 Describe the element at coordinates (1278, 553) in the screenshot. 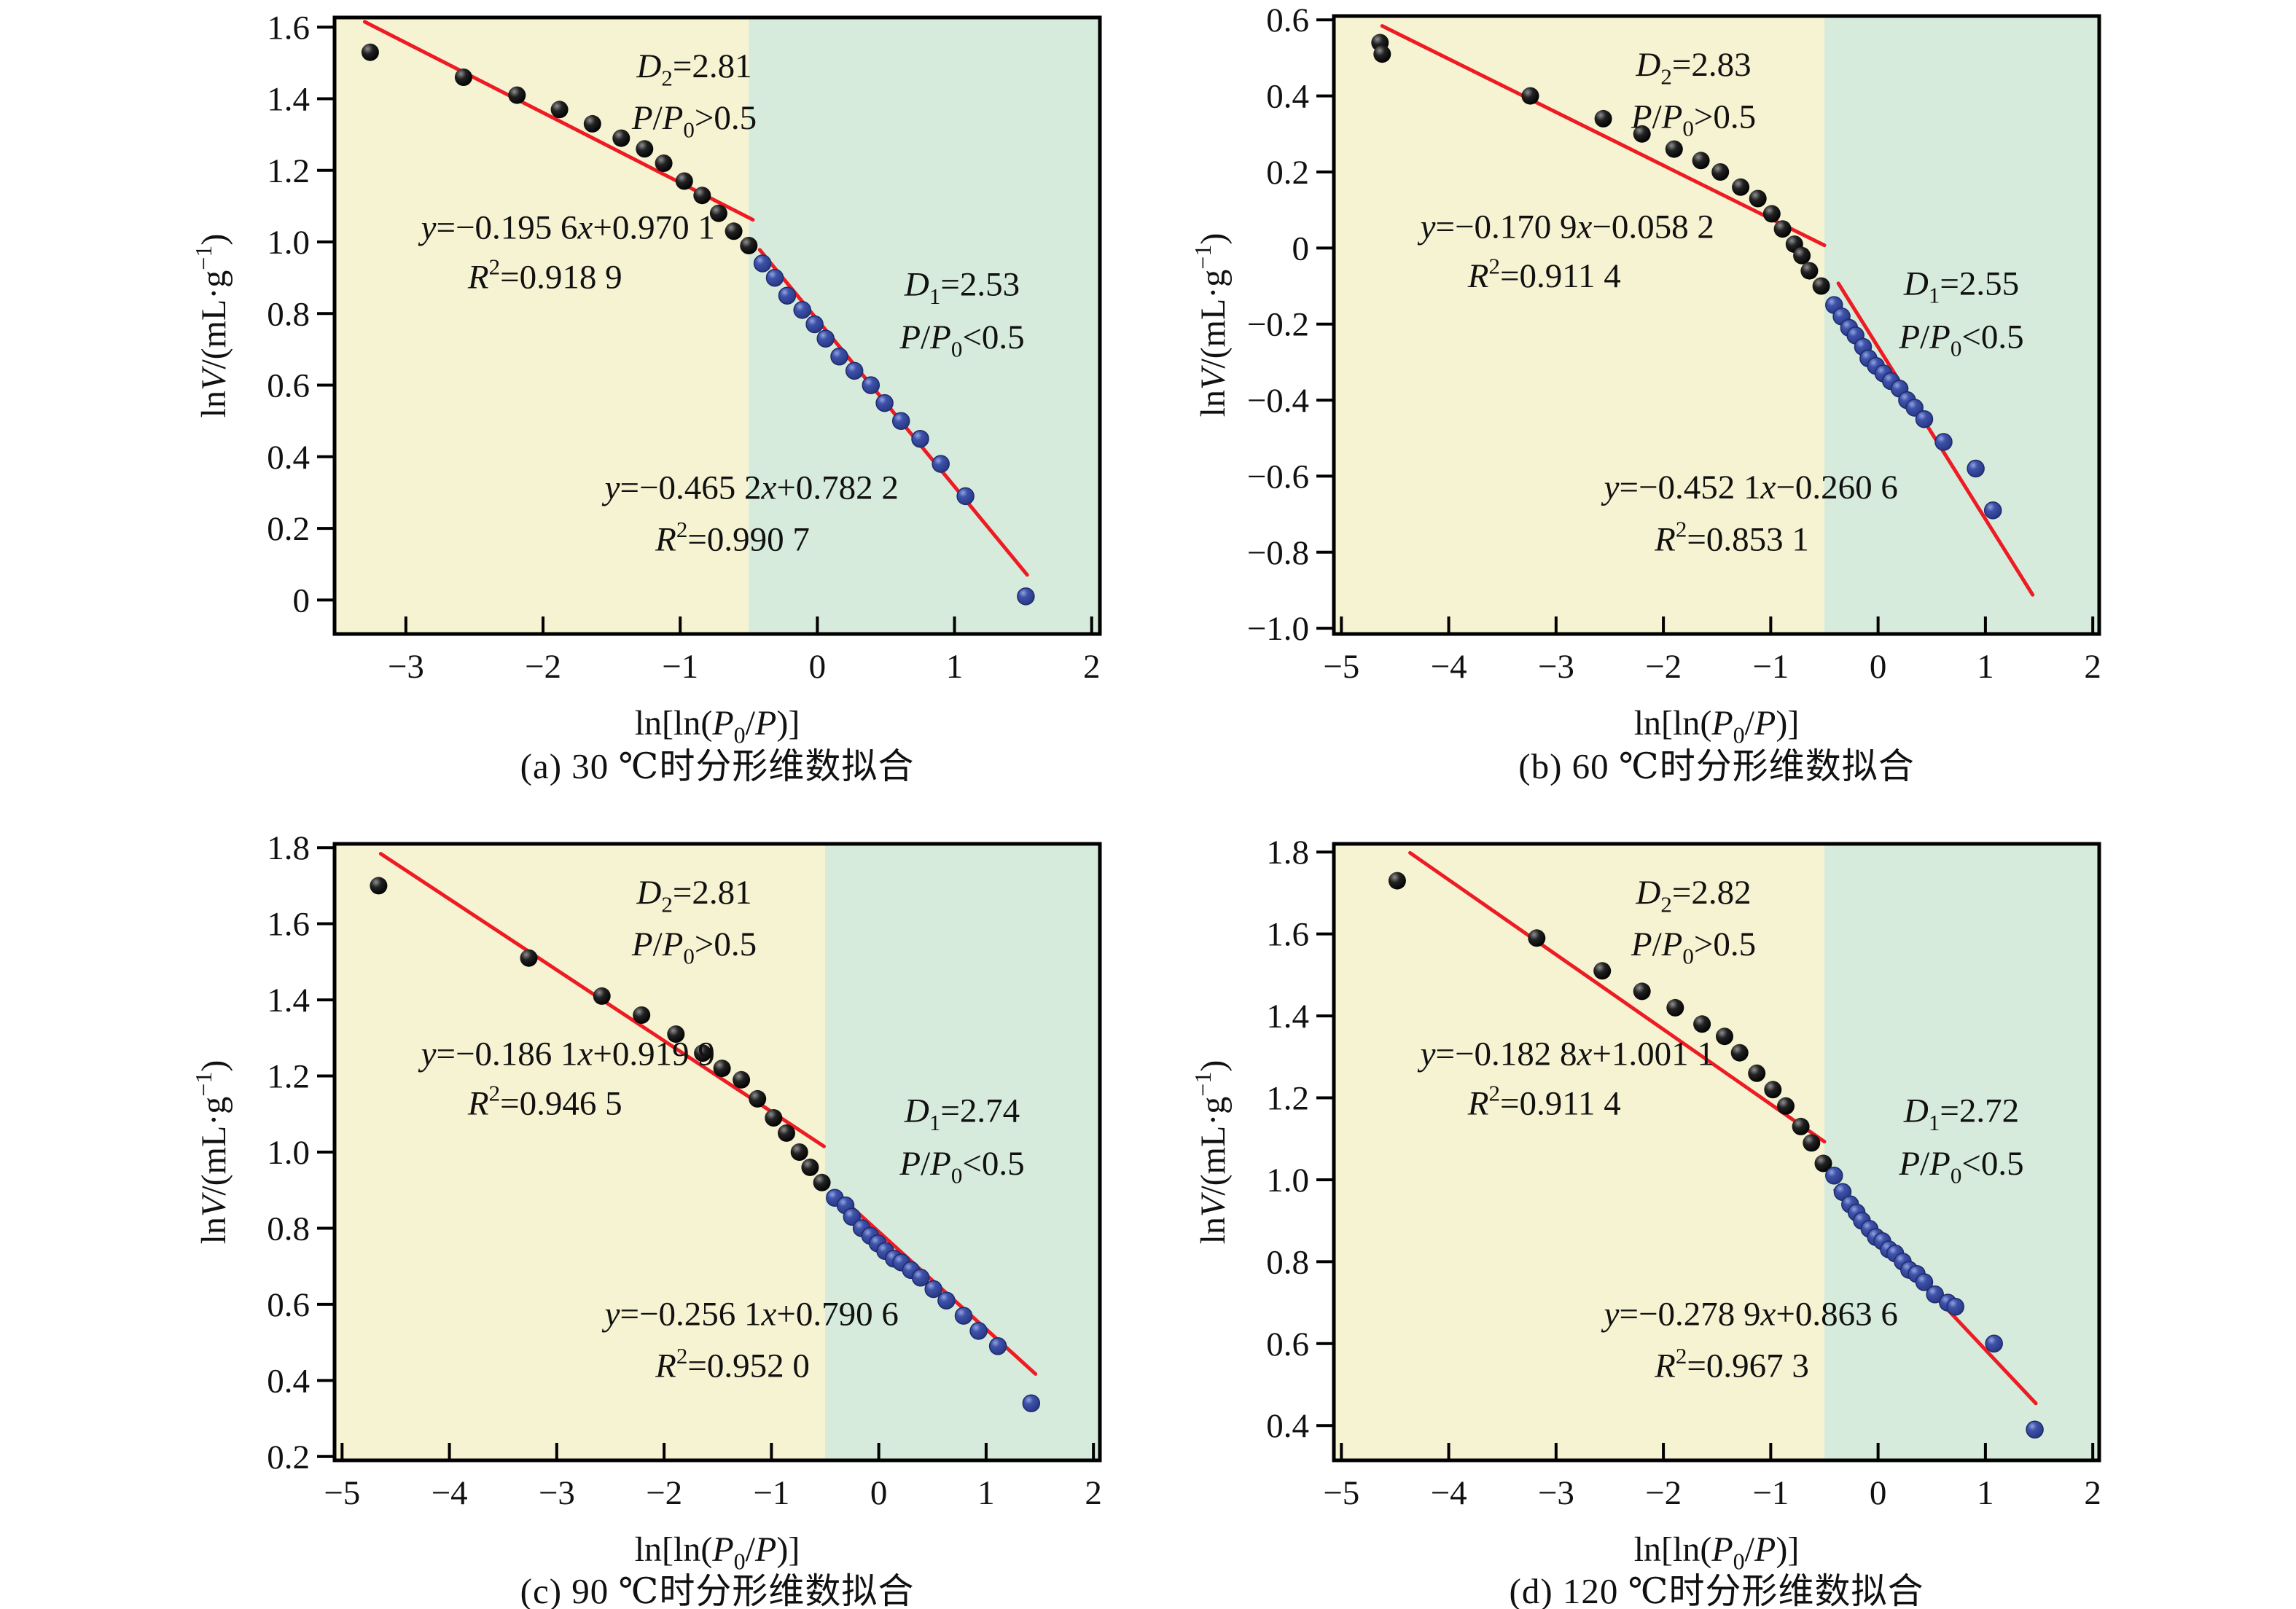

I see `svg-text: −0.8` at that location.